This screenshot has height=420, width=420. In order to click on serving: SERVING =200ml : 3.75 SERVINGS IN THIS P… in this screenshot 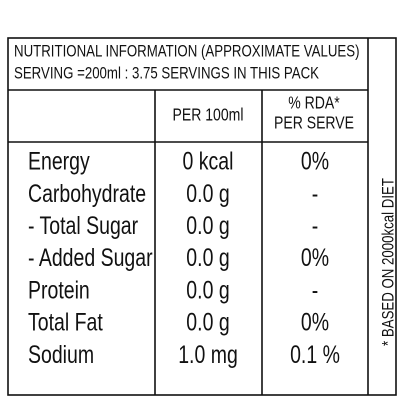, I will do `click(166, 73)`.